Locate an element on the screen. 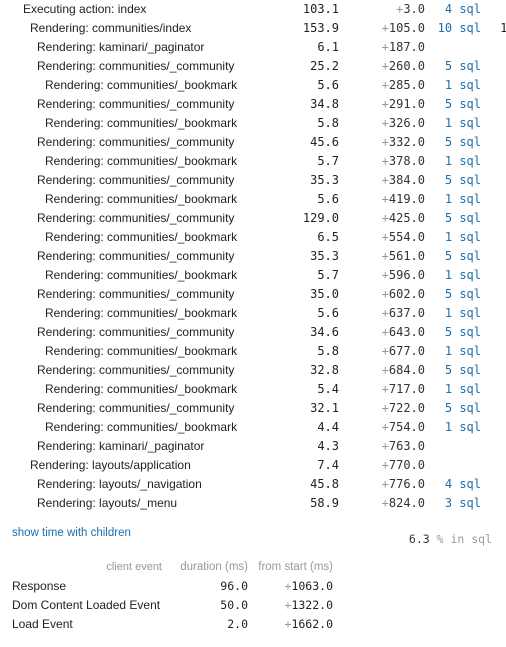 The image size is (506, 647). timing-name: Rendering: kaminari/_paginator is located at coordinates (121, 446).